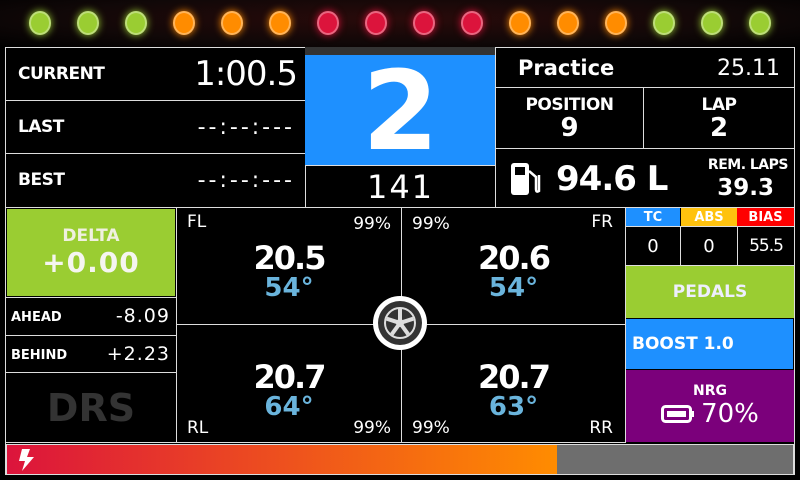  I want to click on rem-laps-label: REM. LAPS, so click(748, 165).